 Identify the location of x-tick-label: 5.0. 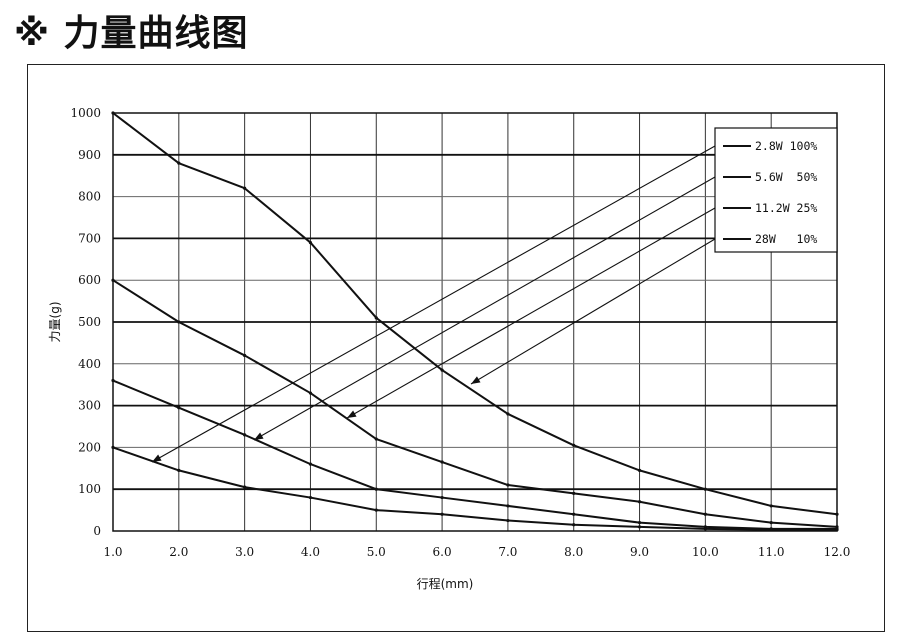
(376, 552).